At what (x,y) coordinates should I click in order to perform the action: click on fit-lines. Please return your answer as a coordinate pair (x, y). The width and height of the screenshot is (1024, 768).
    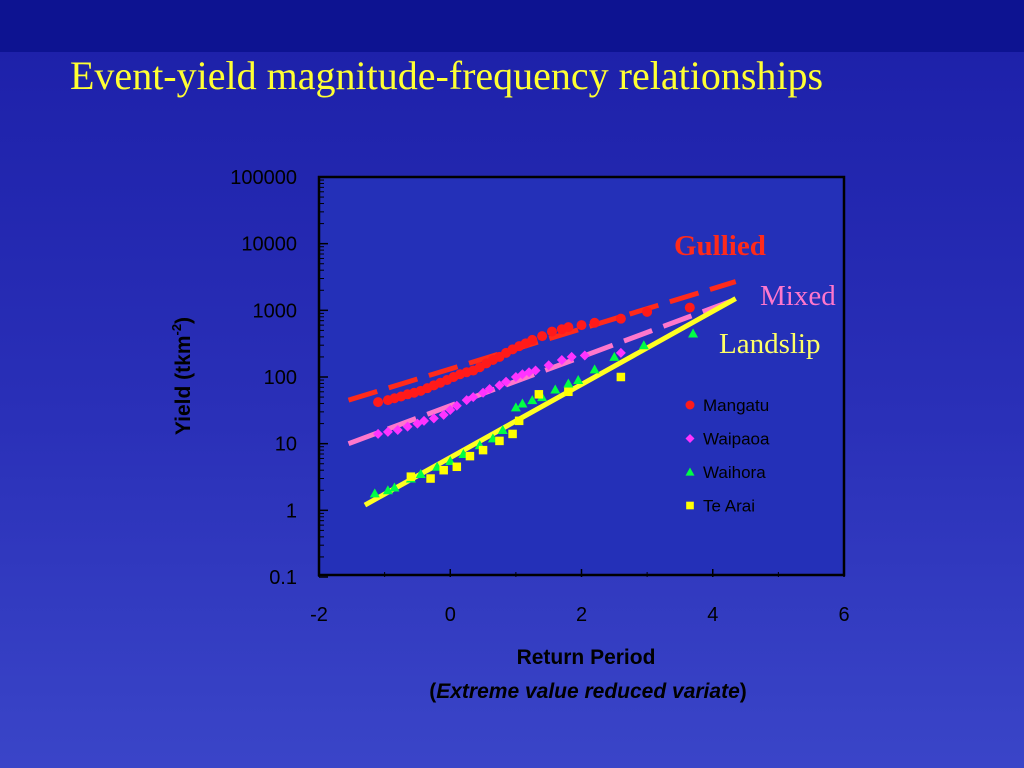
    Looking at the image, I should click on (542, 393).